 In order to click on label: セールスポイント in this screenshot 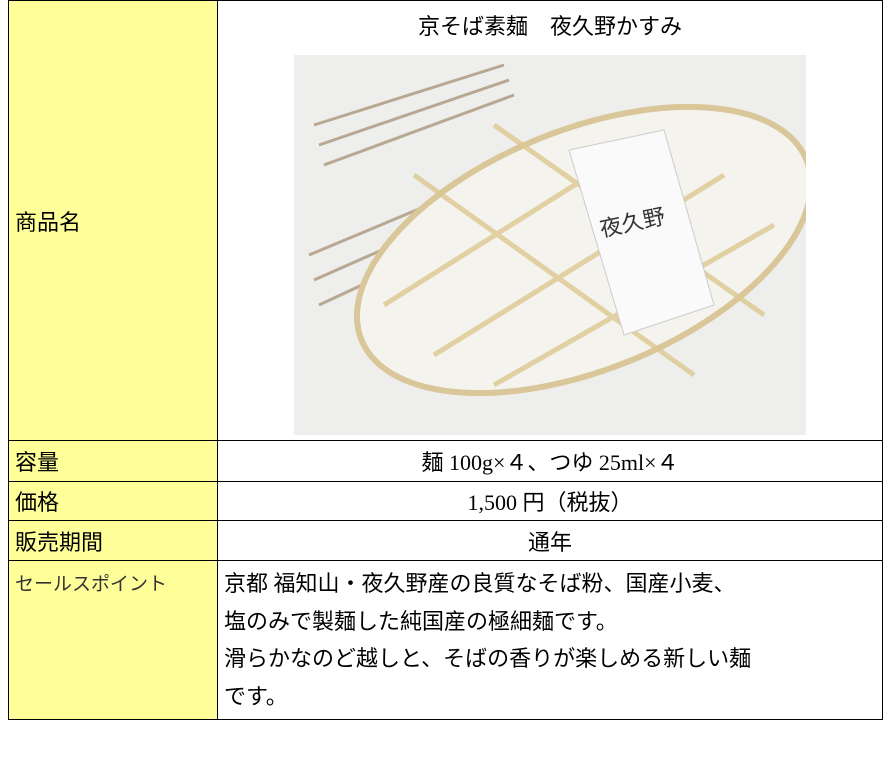, I will do `click(113, 640)`.